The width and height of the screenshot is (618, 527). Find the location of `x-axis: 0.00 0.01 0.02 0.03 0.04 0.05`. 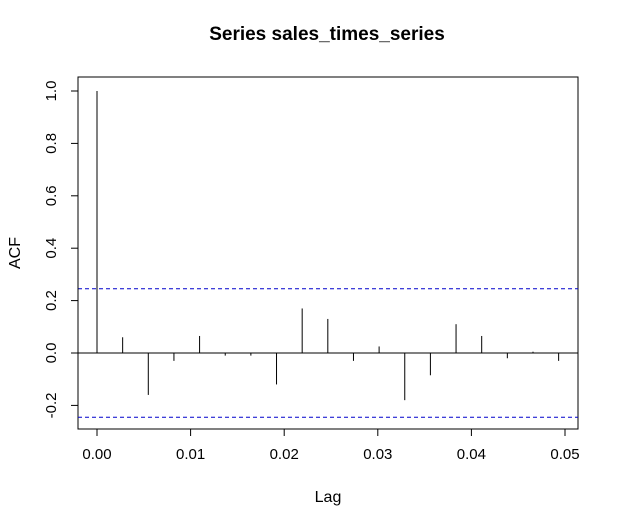

x-axis: 0.00 0.01 0.02 0.03 0.04 0.05 is located at coordinates (331, 445).